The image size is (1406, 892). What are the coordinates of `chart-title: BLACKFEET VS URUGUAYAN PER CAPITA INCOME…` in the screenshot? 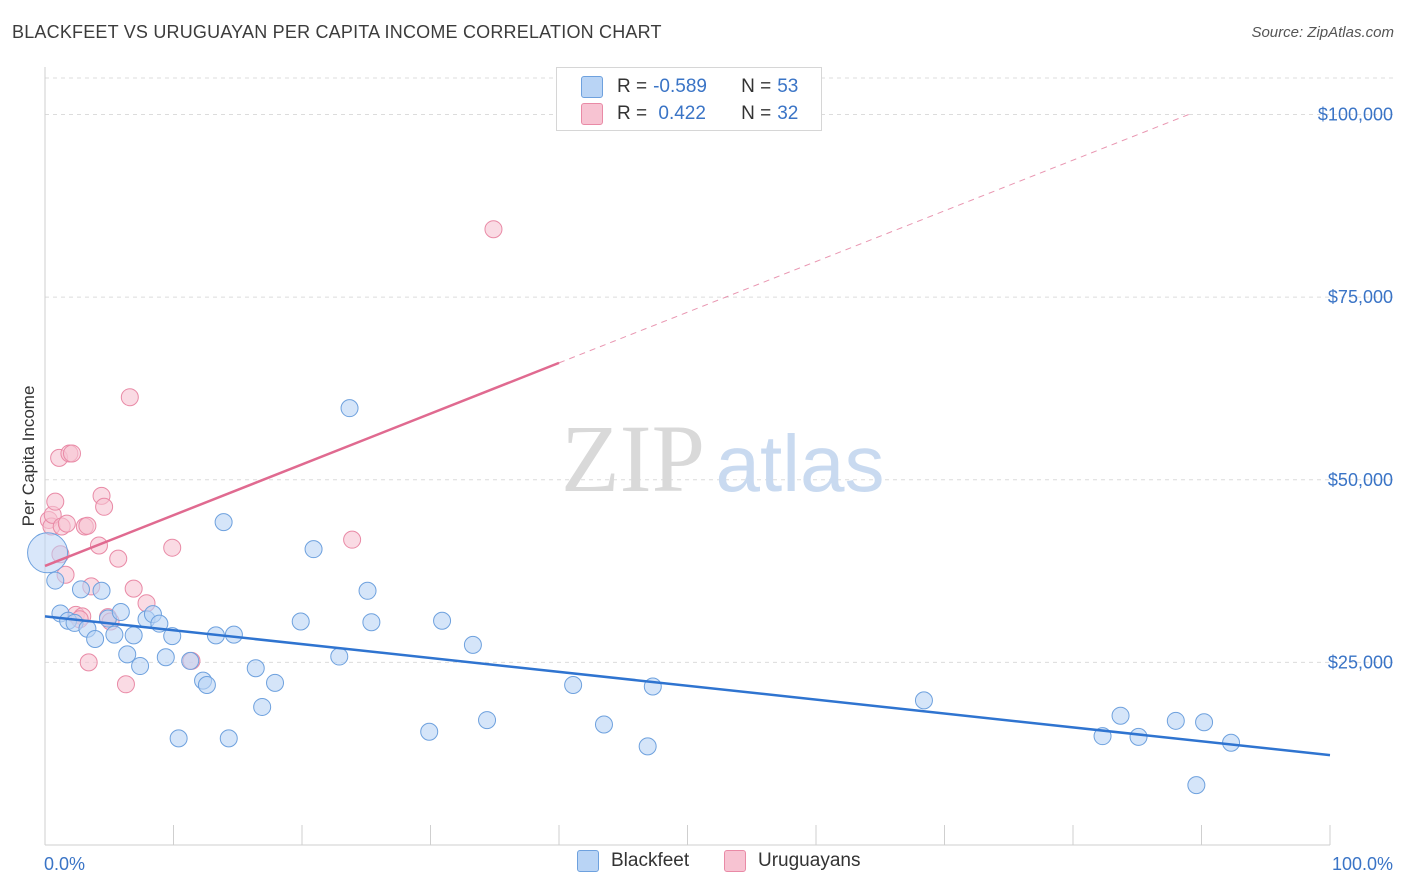 It's located at (337, 32).